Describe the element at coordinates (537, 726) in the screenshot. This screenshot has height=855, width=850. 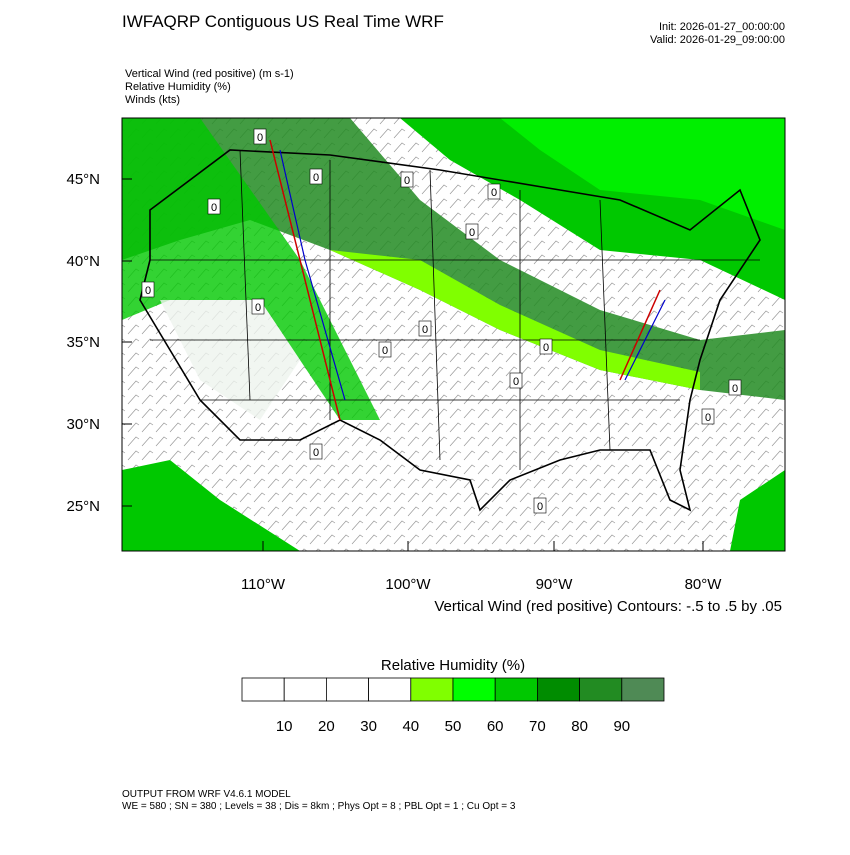
I see `colorbar-tick-label: 70` at that location.